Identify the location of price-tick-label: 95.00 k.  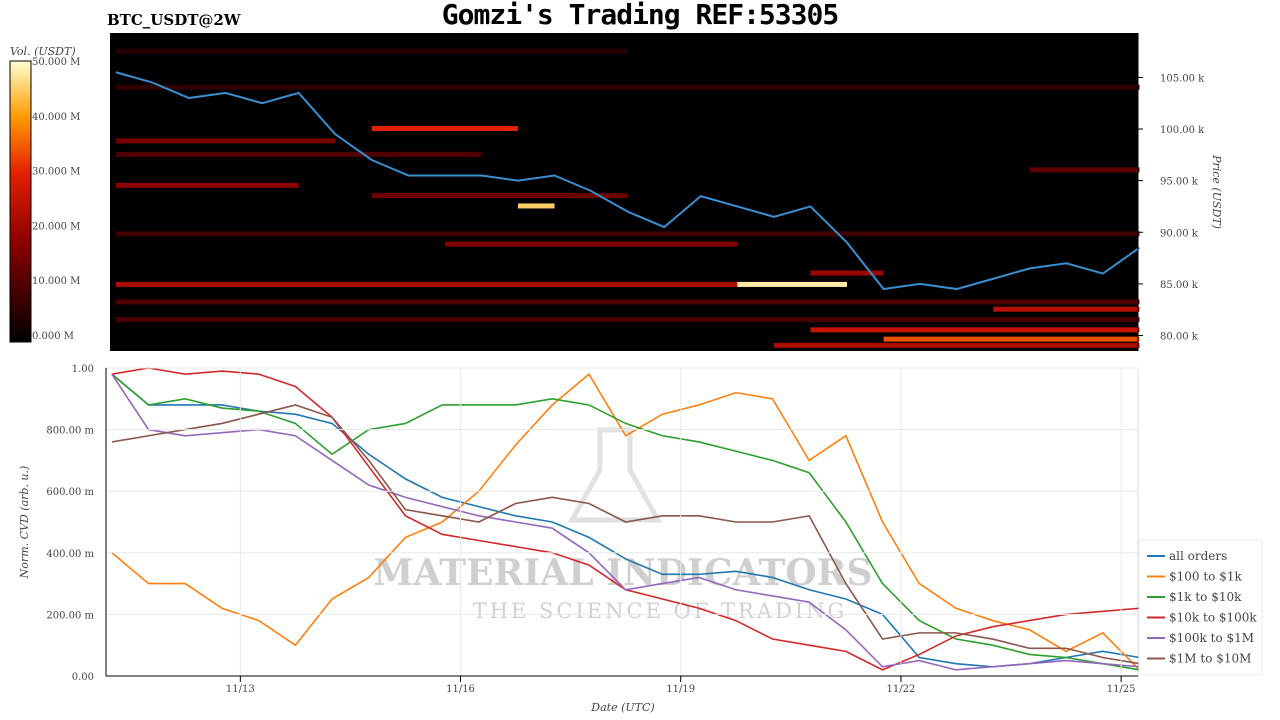
(1179, 182).